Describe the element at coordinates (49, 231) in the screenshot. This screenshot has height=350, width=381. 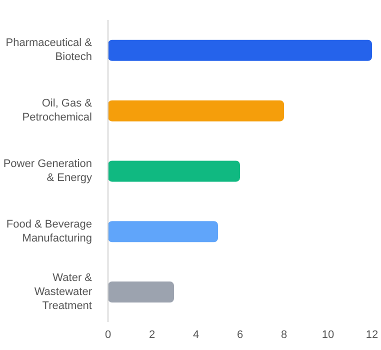
I see `y-tick-label: Food & Beverage Manufacturing` at that location.